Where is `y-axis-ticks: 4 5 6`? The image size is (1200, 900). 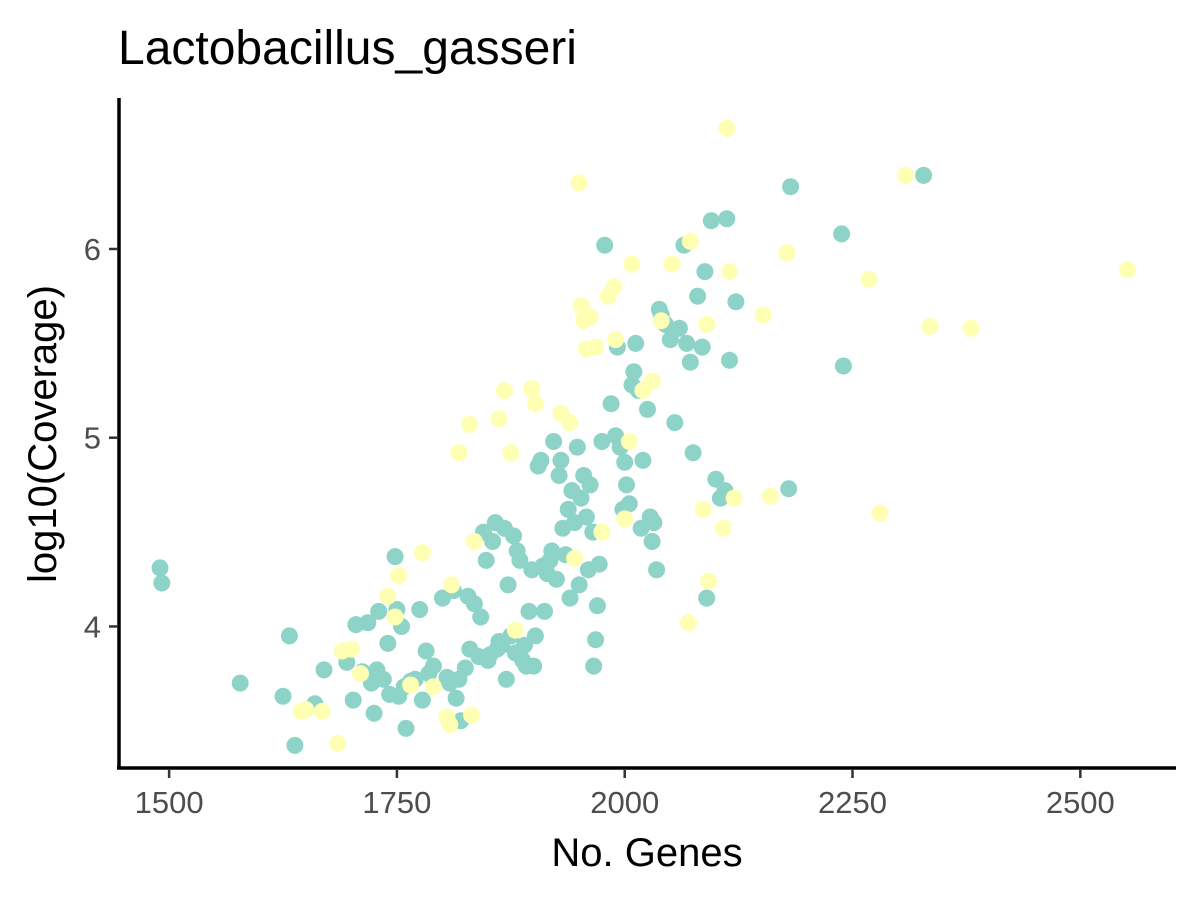
y-axis-ticks: 4 5 6 is located at coordinates (101, 438).